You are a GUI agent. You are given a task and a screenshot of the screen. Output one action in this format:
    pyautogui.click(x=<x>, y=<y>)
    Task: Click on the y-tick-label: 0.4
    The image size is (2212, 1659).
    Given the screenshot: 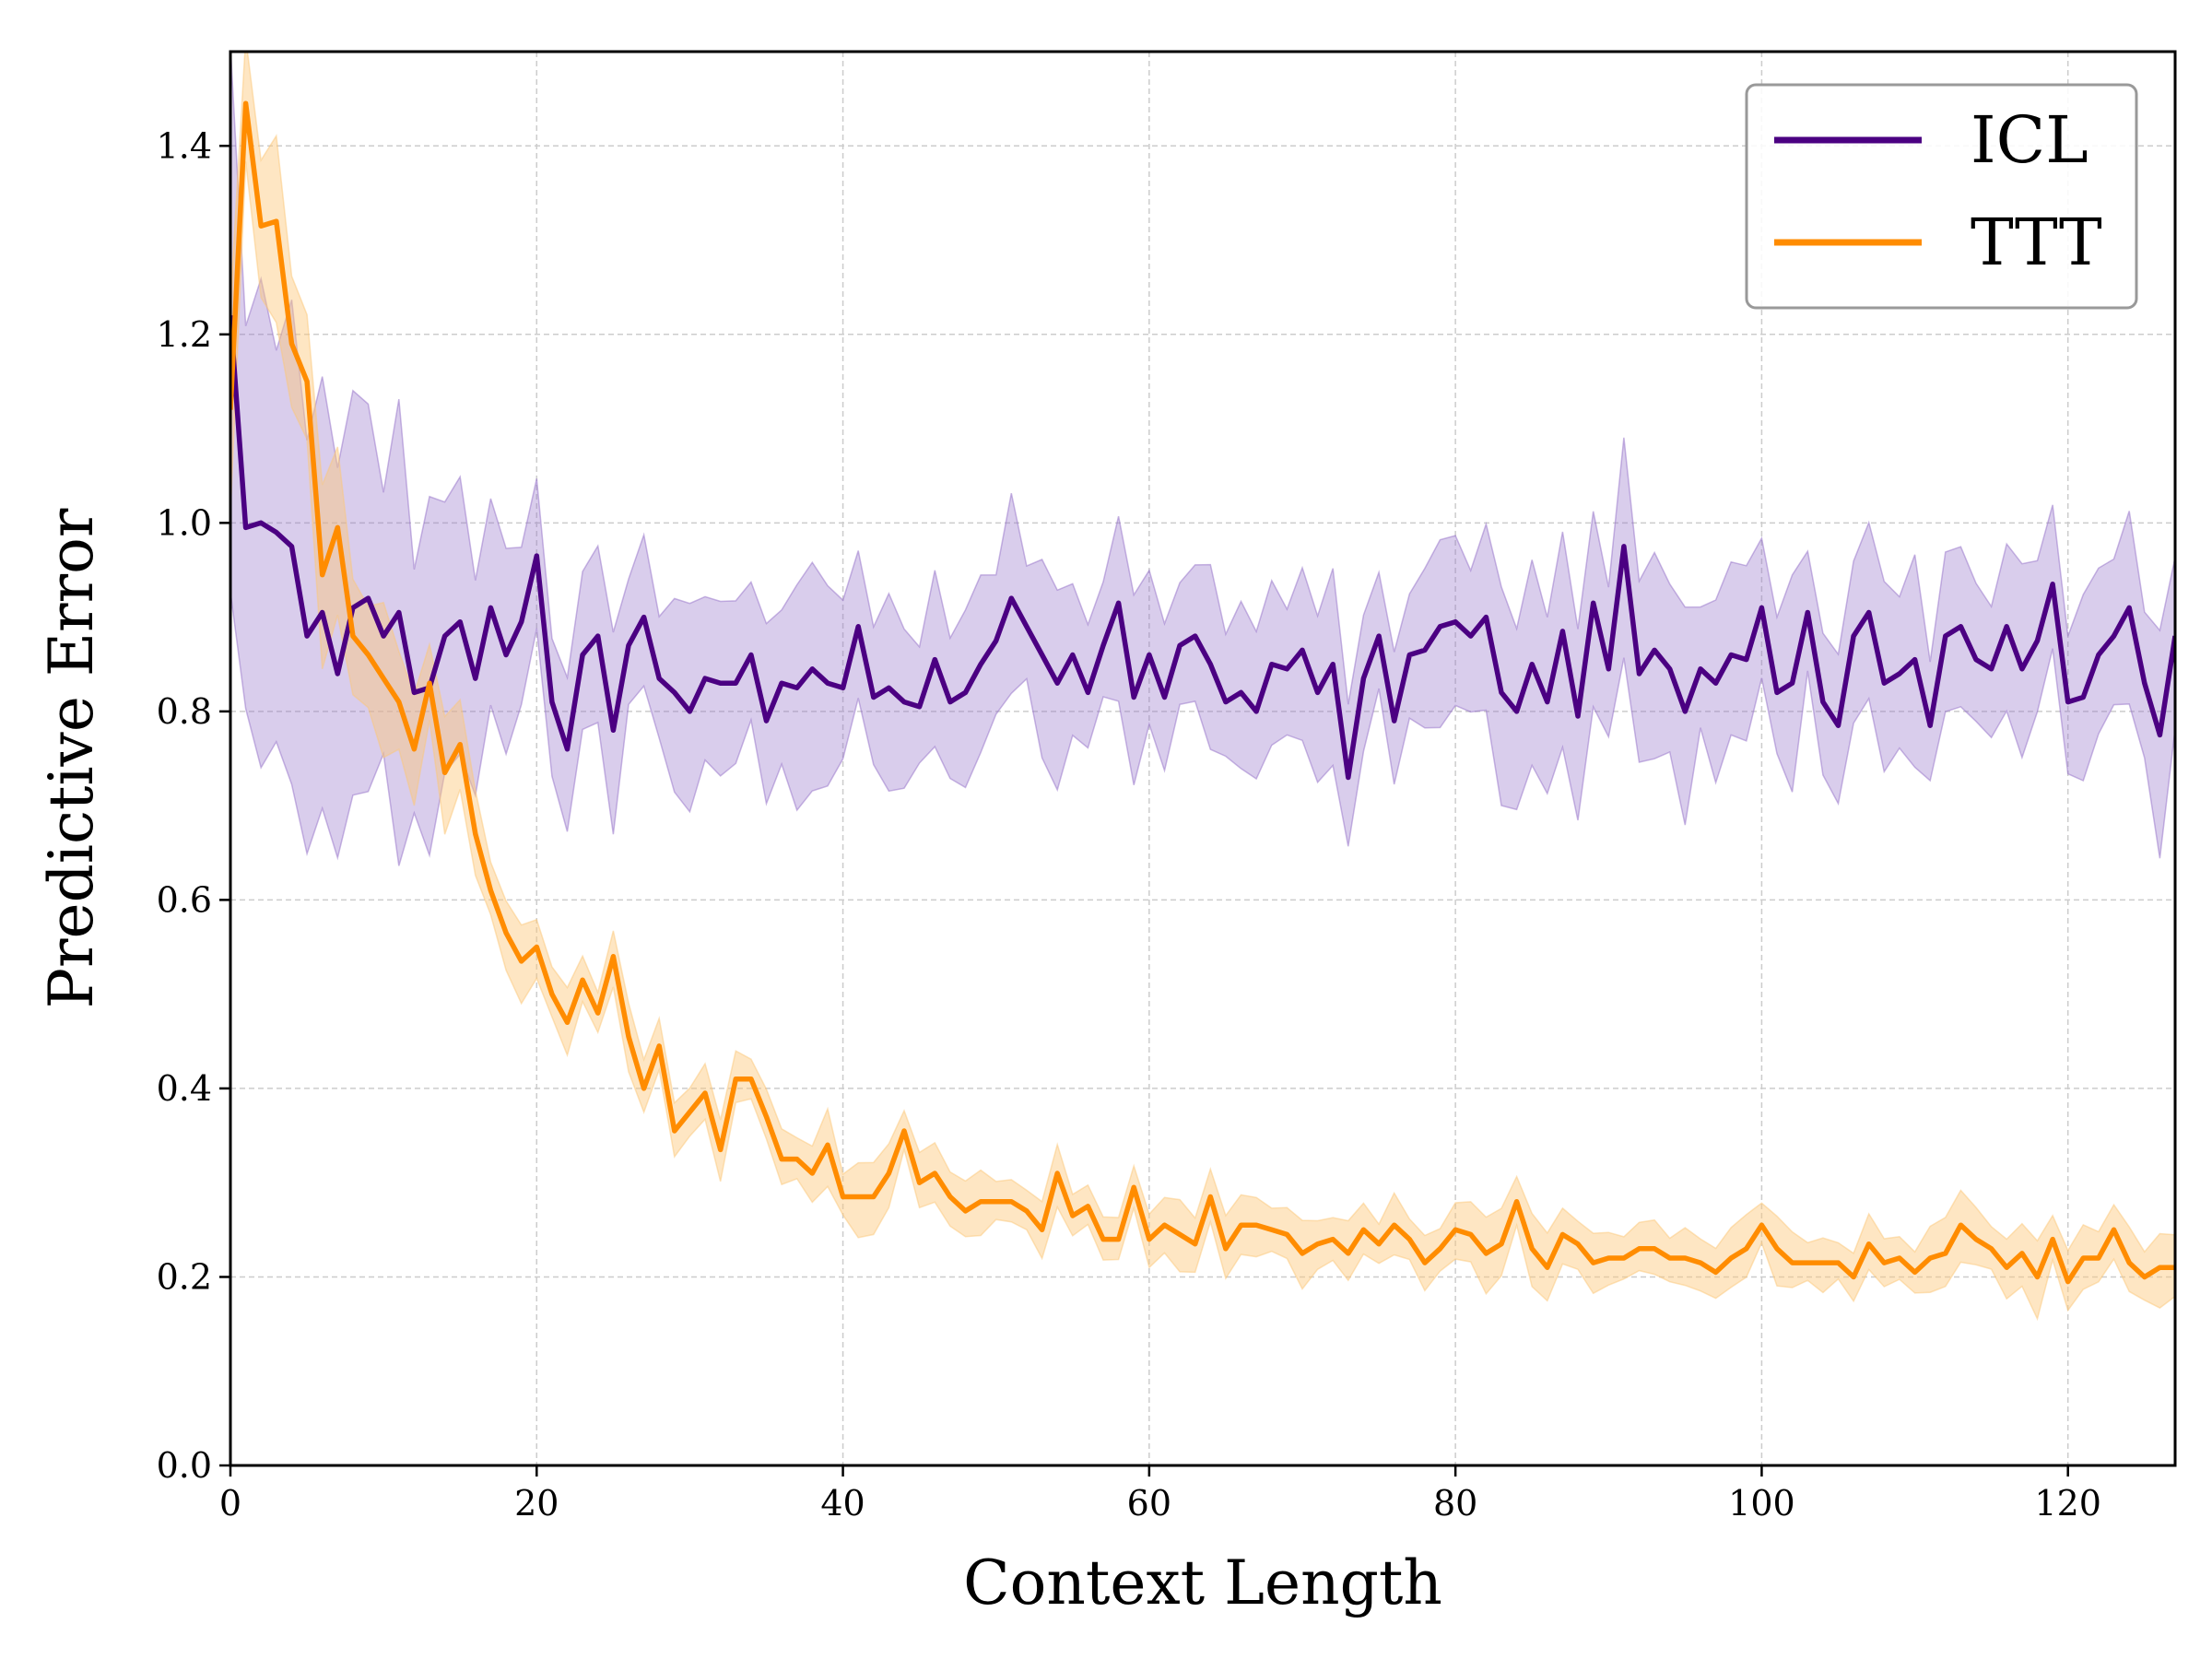 What is the action you would take?
    pyautogui.click(x=184, y=1088)
    